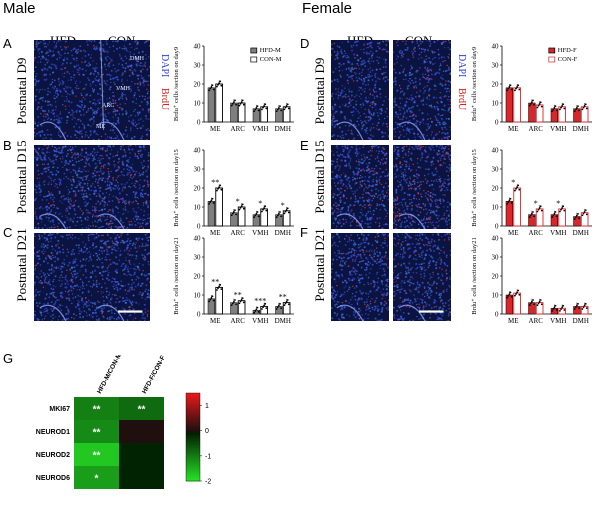 This screenshot has width=600, height=510. I want to click on region-label-arc: ARC, so click(108, 106).